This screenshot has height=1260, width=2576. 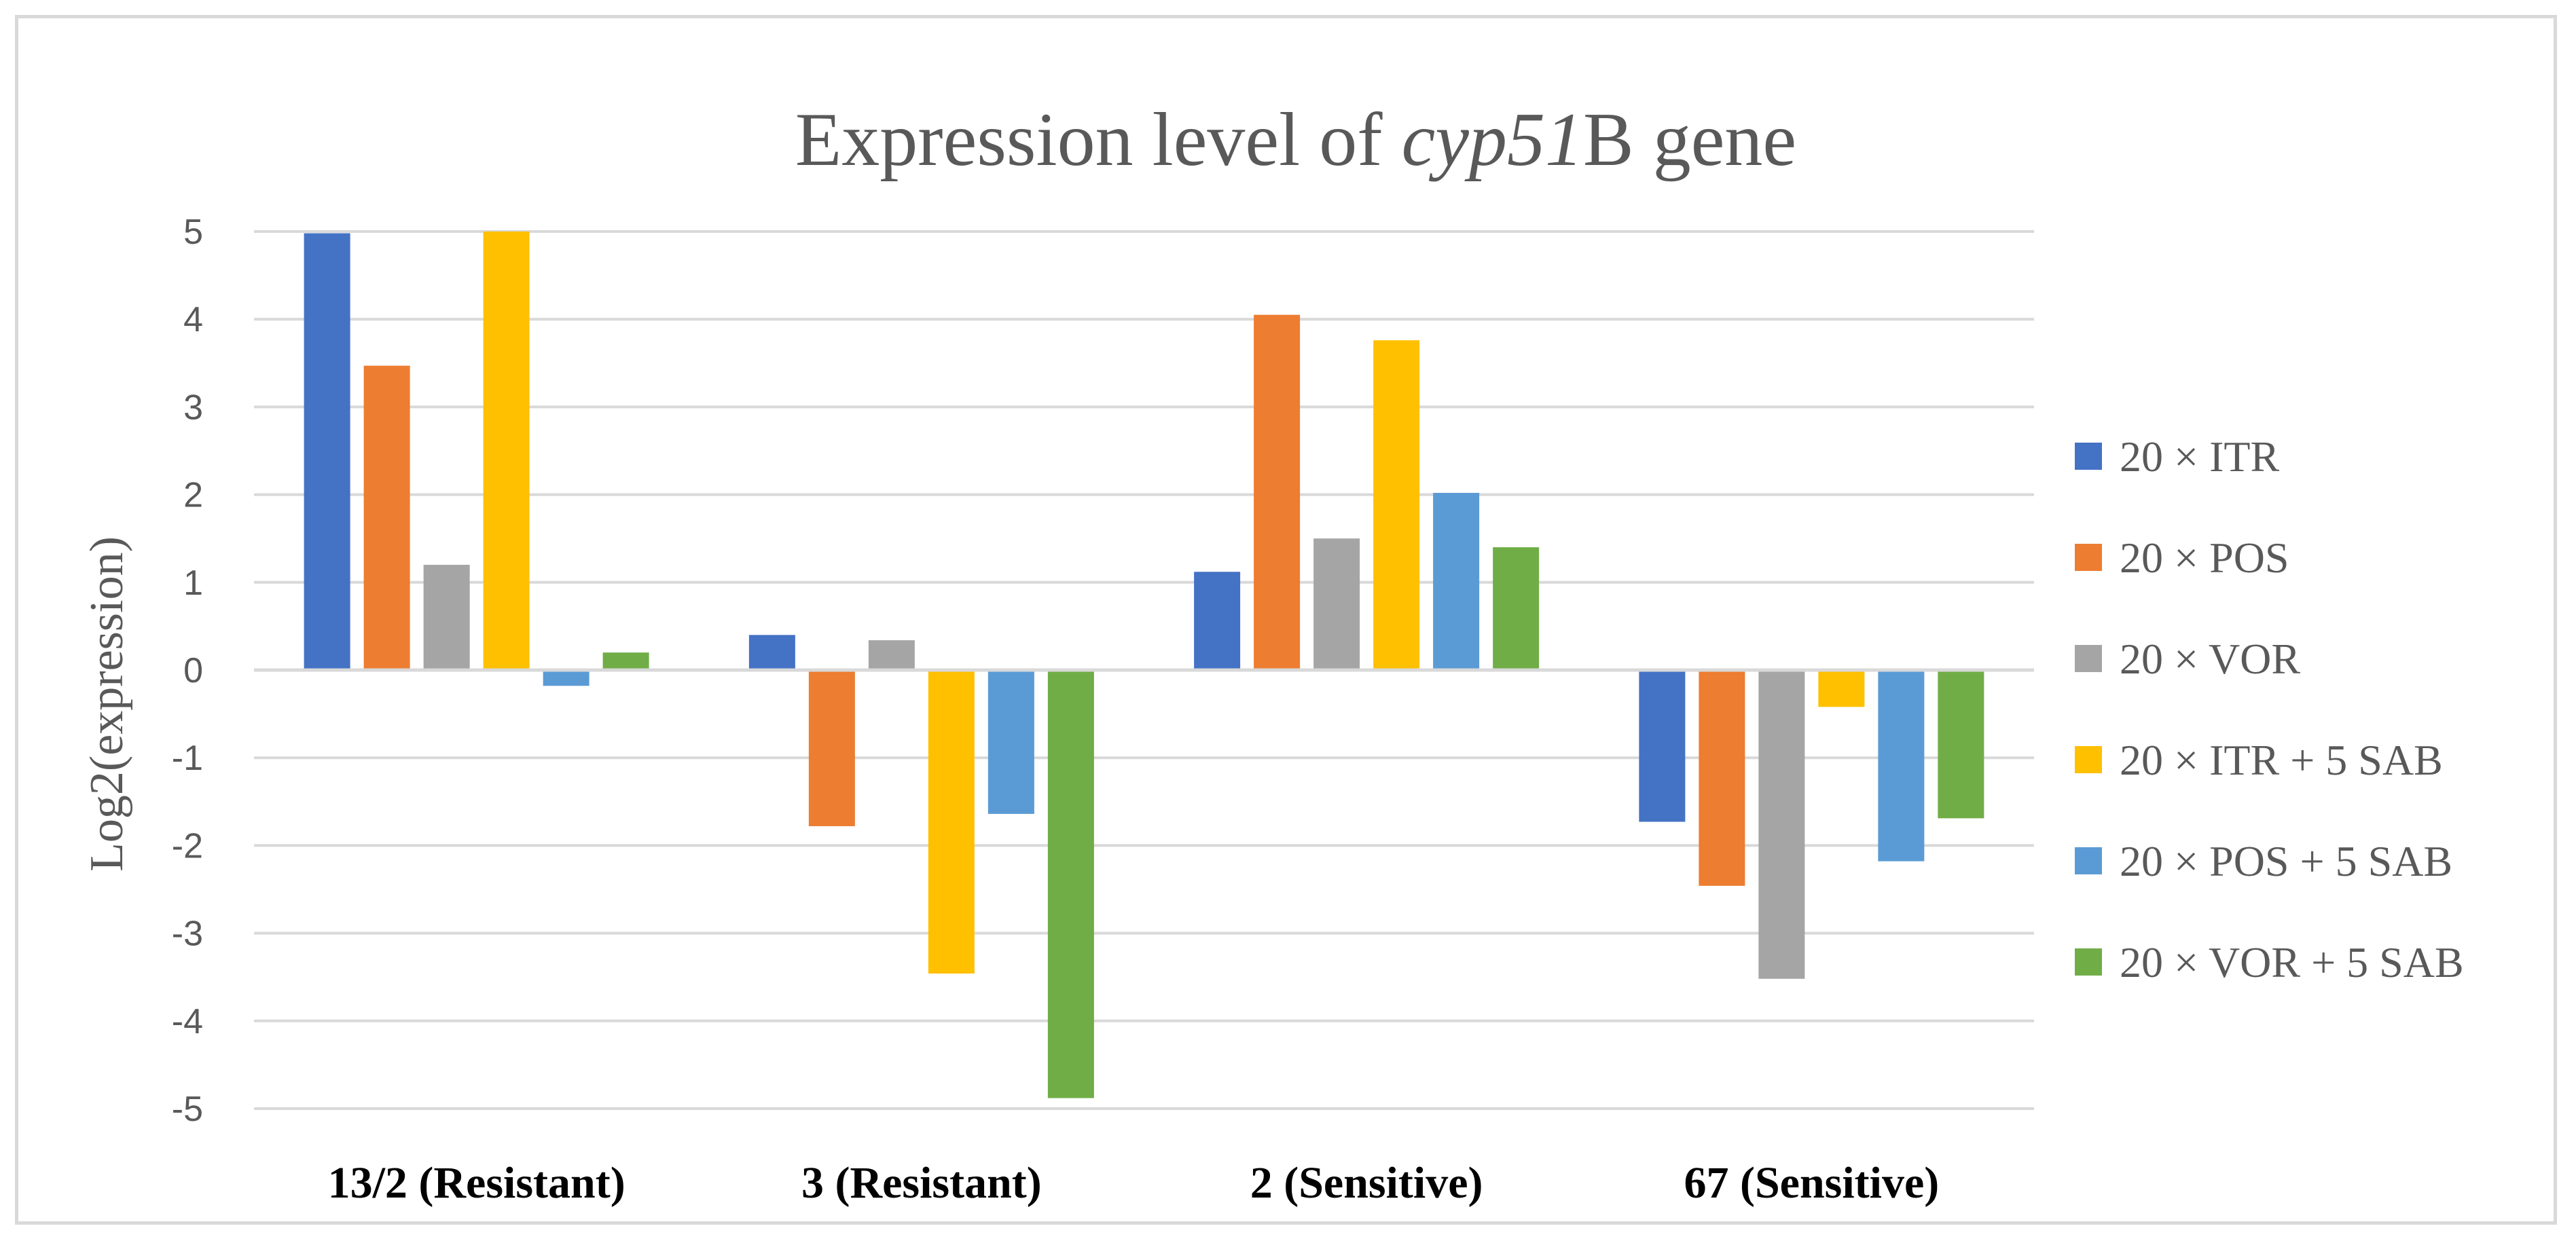 I want to click on x-category-label: 3 (Resistant), so click(x=921, y=1183).